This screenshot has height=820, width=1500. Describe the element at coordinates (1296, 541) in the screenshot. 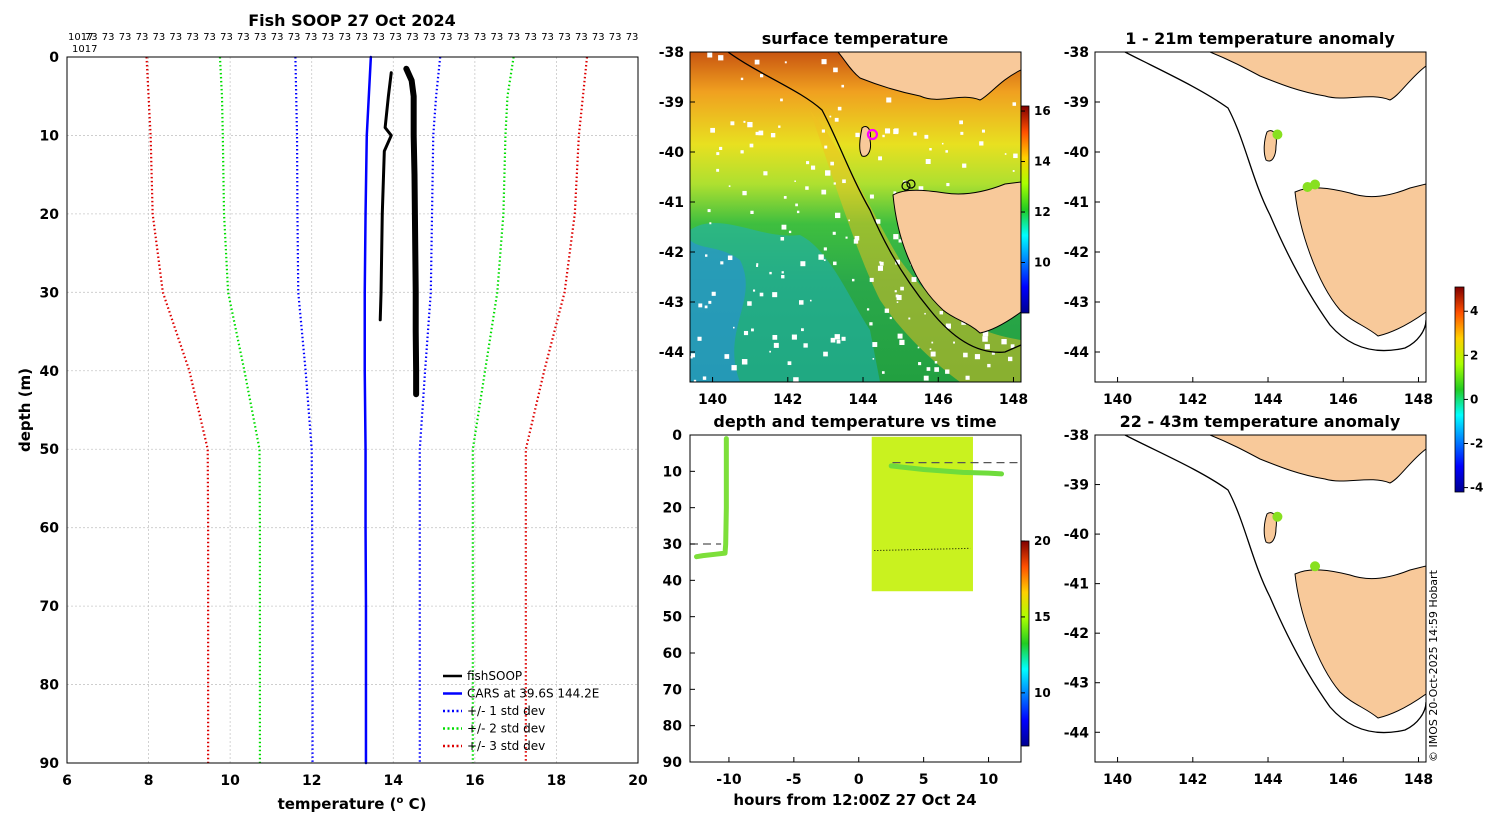

I see `anomaly-deep-points` at that location.